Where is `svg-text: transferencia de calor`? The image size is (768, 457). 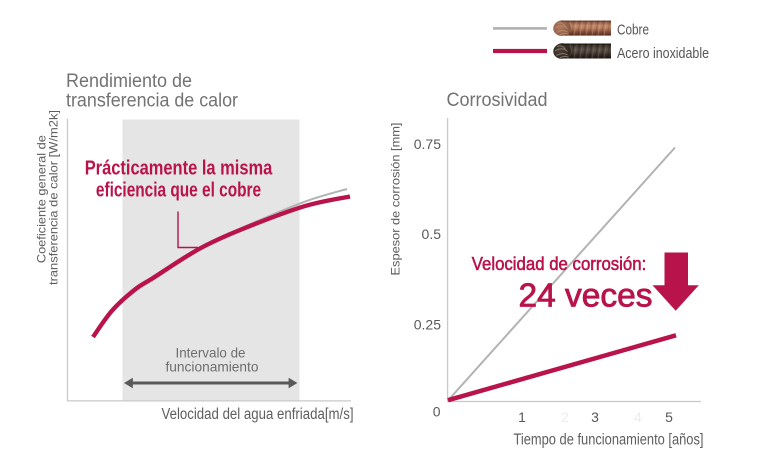
svg-text: transferencia de calor is located at coordinates (152, 101).